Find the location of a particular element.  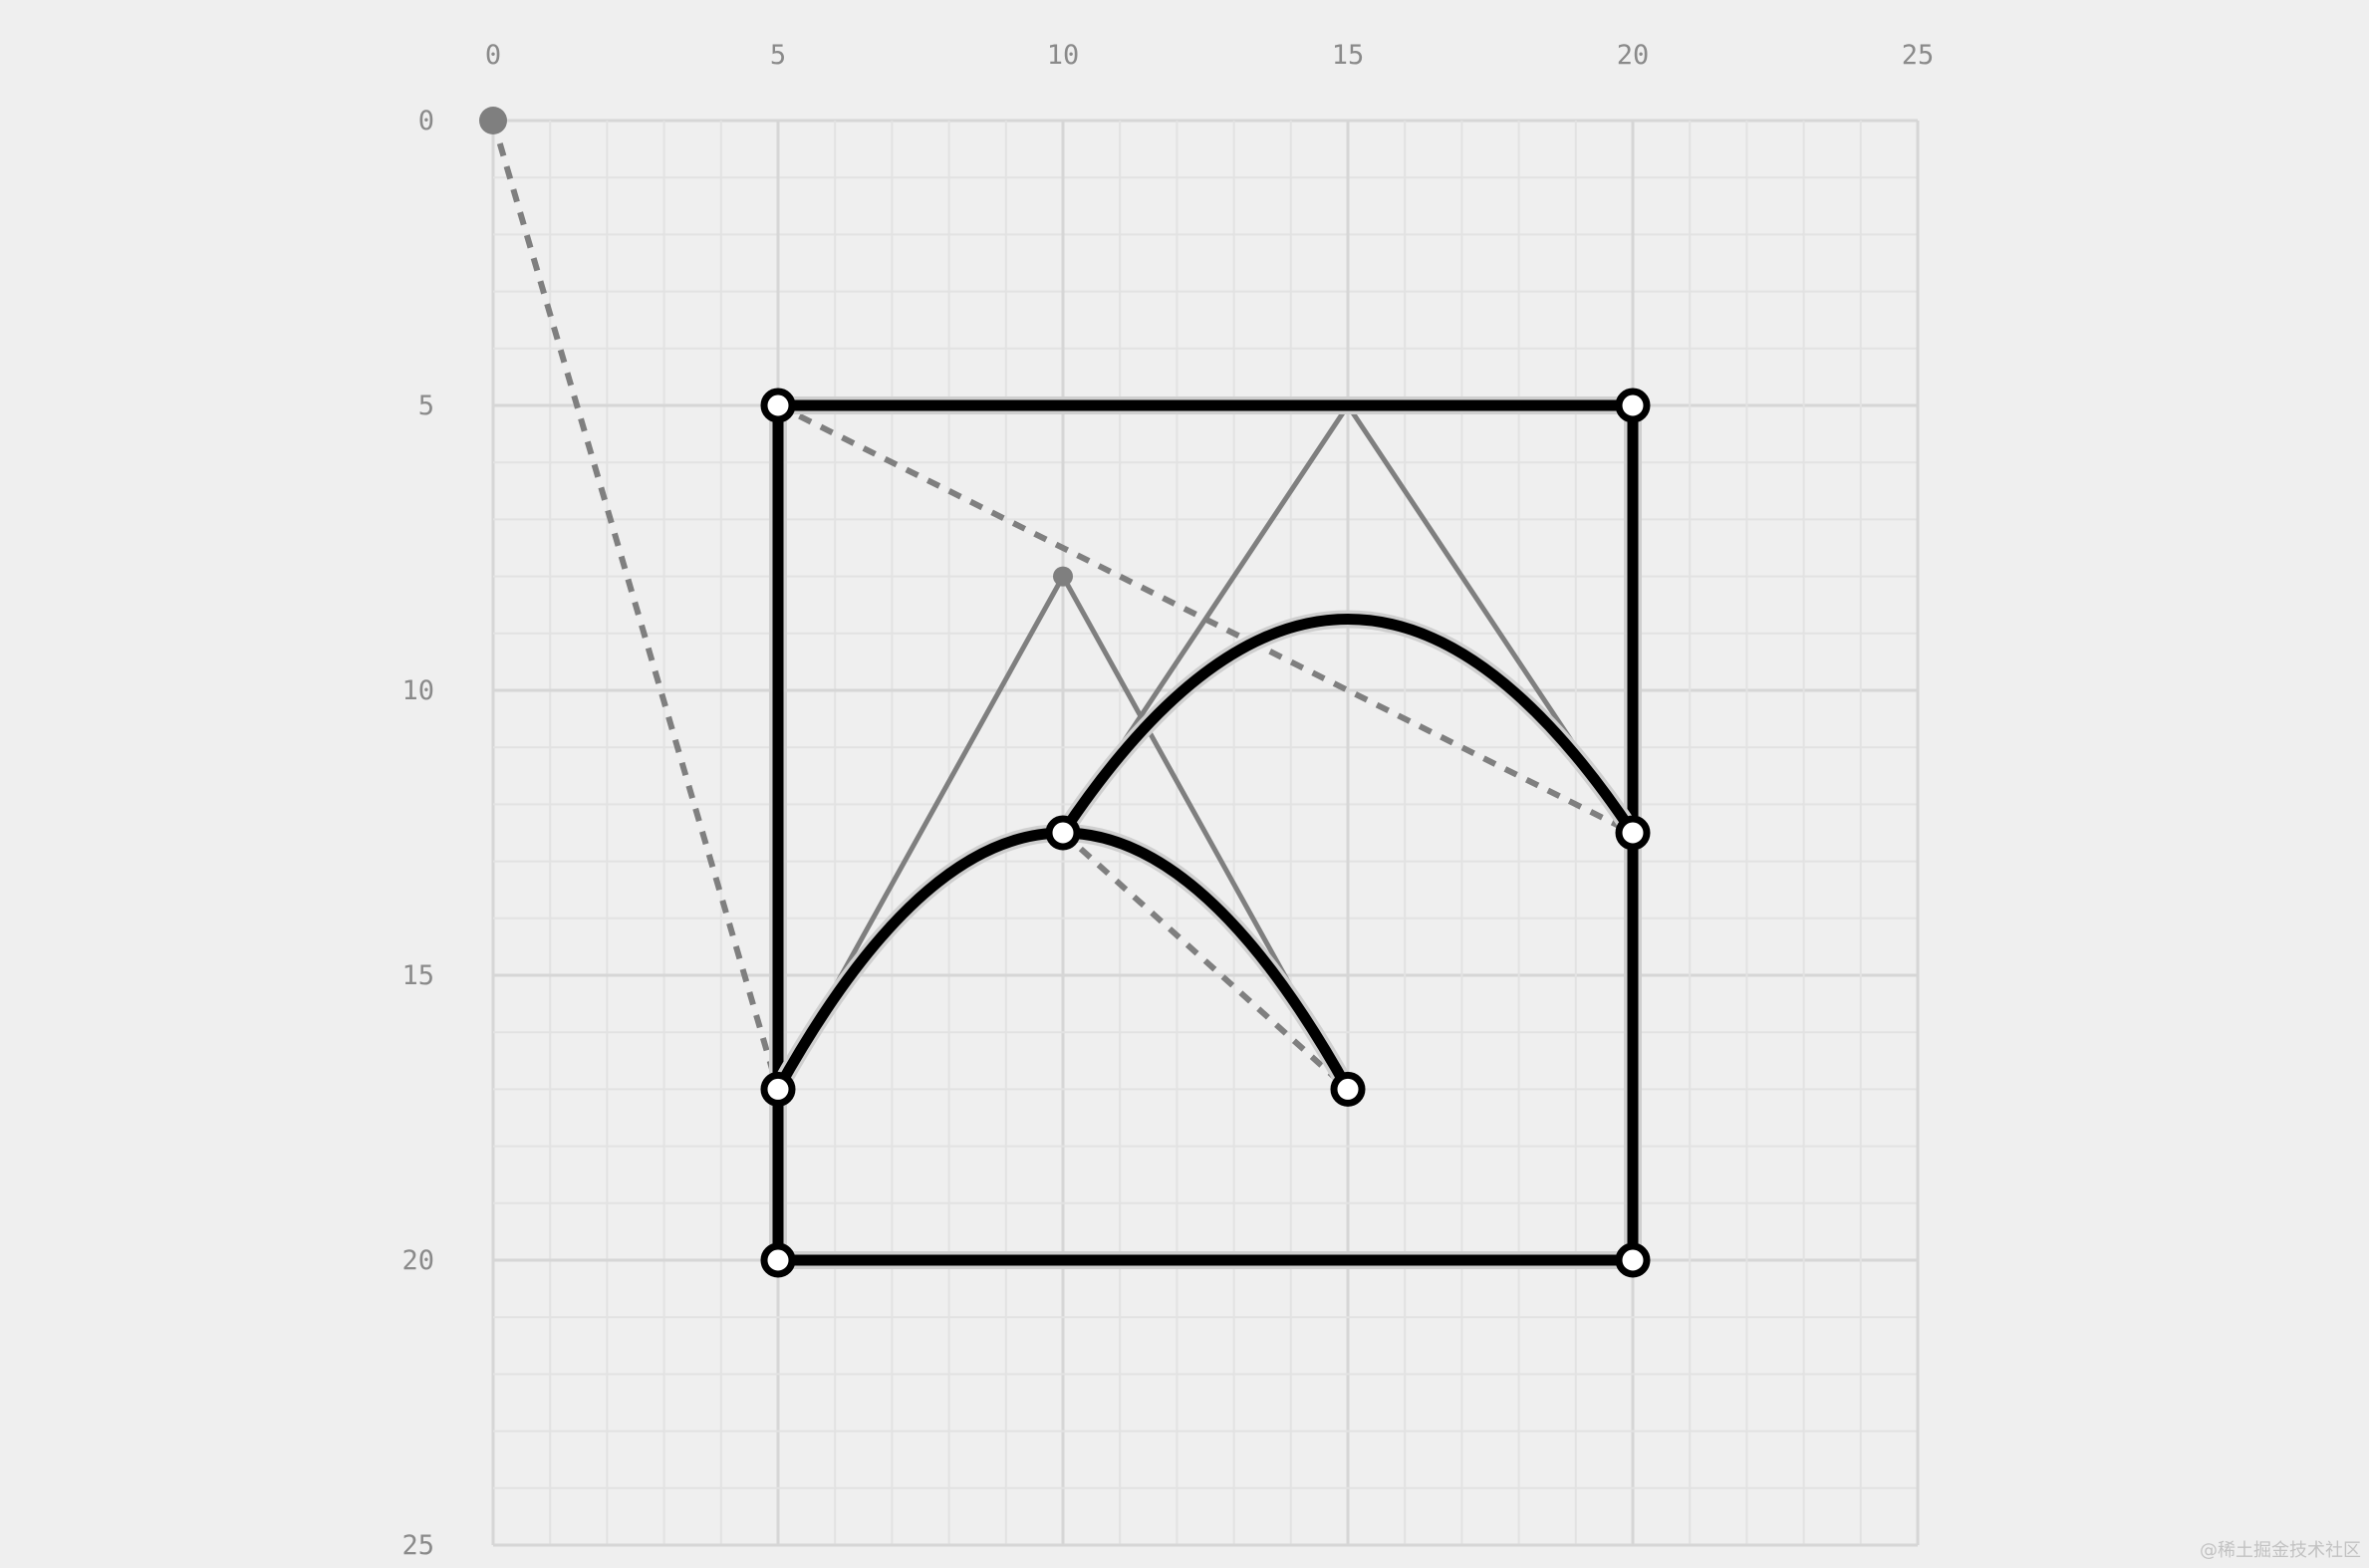

y-tick-label: 15 is located at coordinates (417, 975).